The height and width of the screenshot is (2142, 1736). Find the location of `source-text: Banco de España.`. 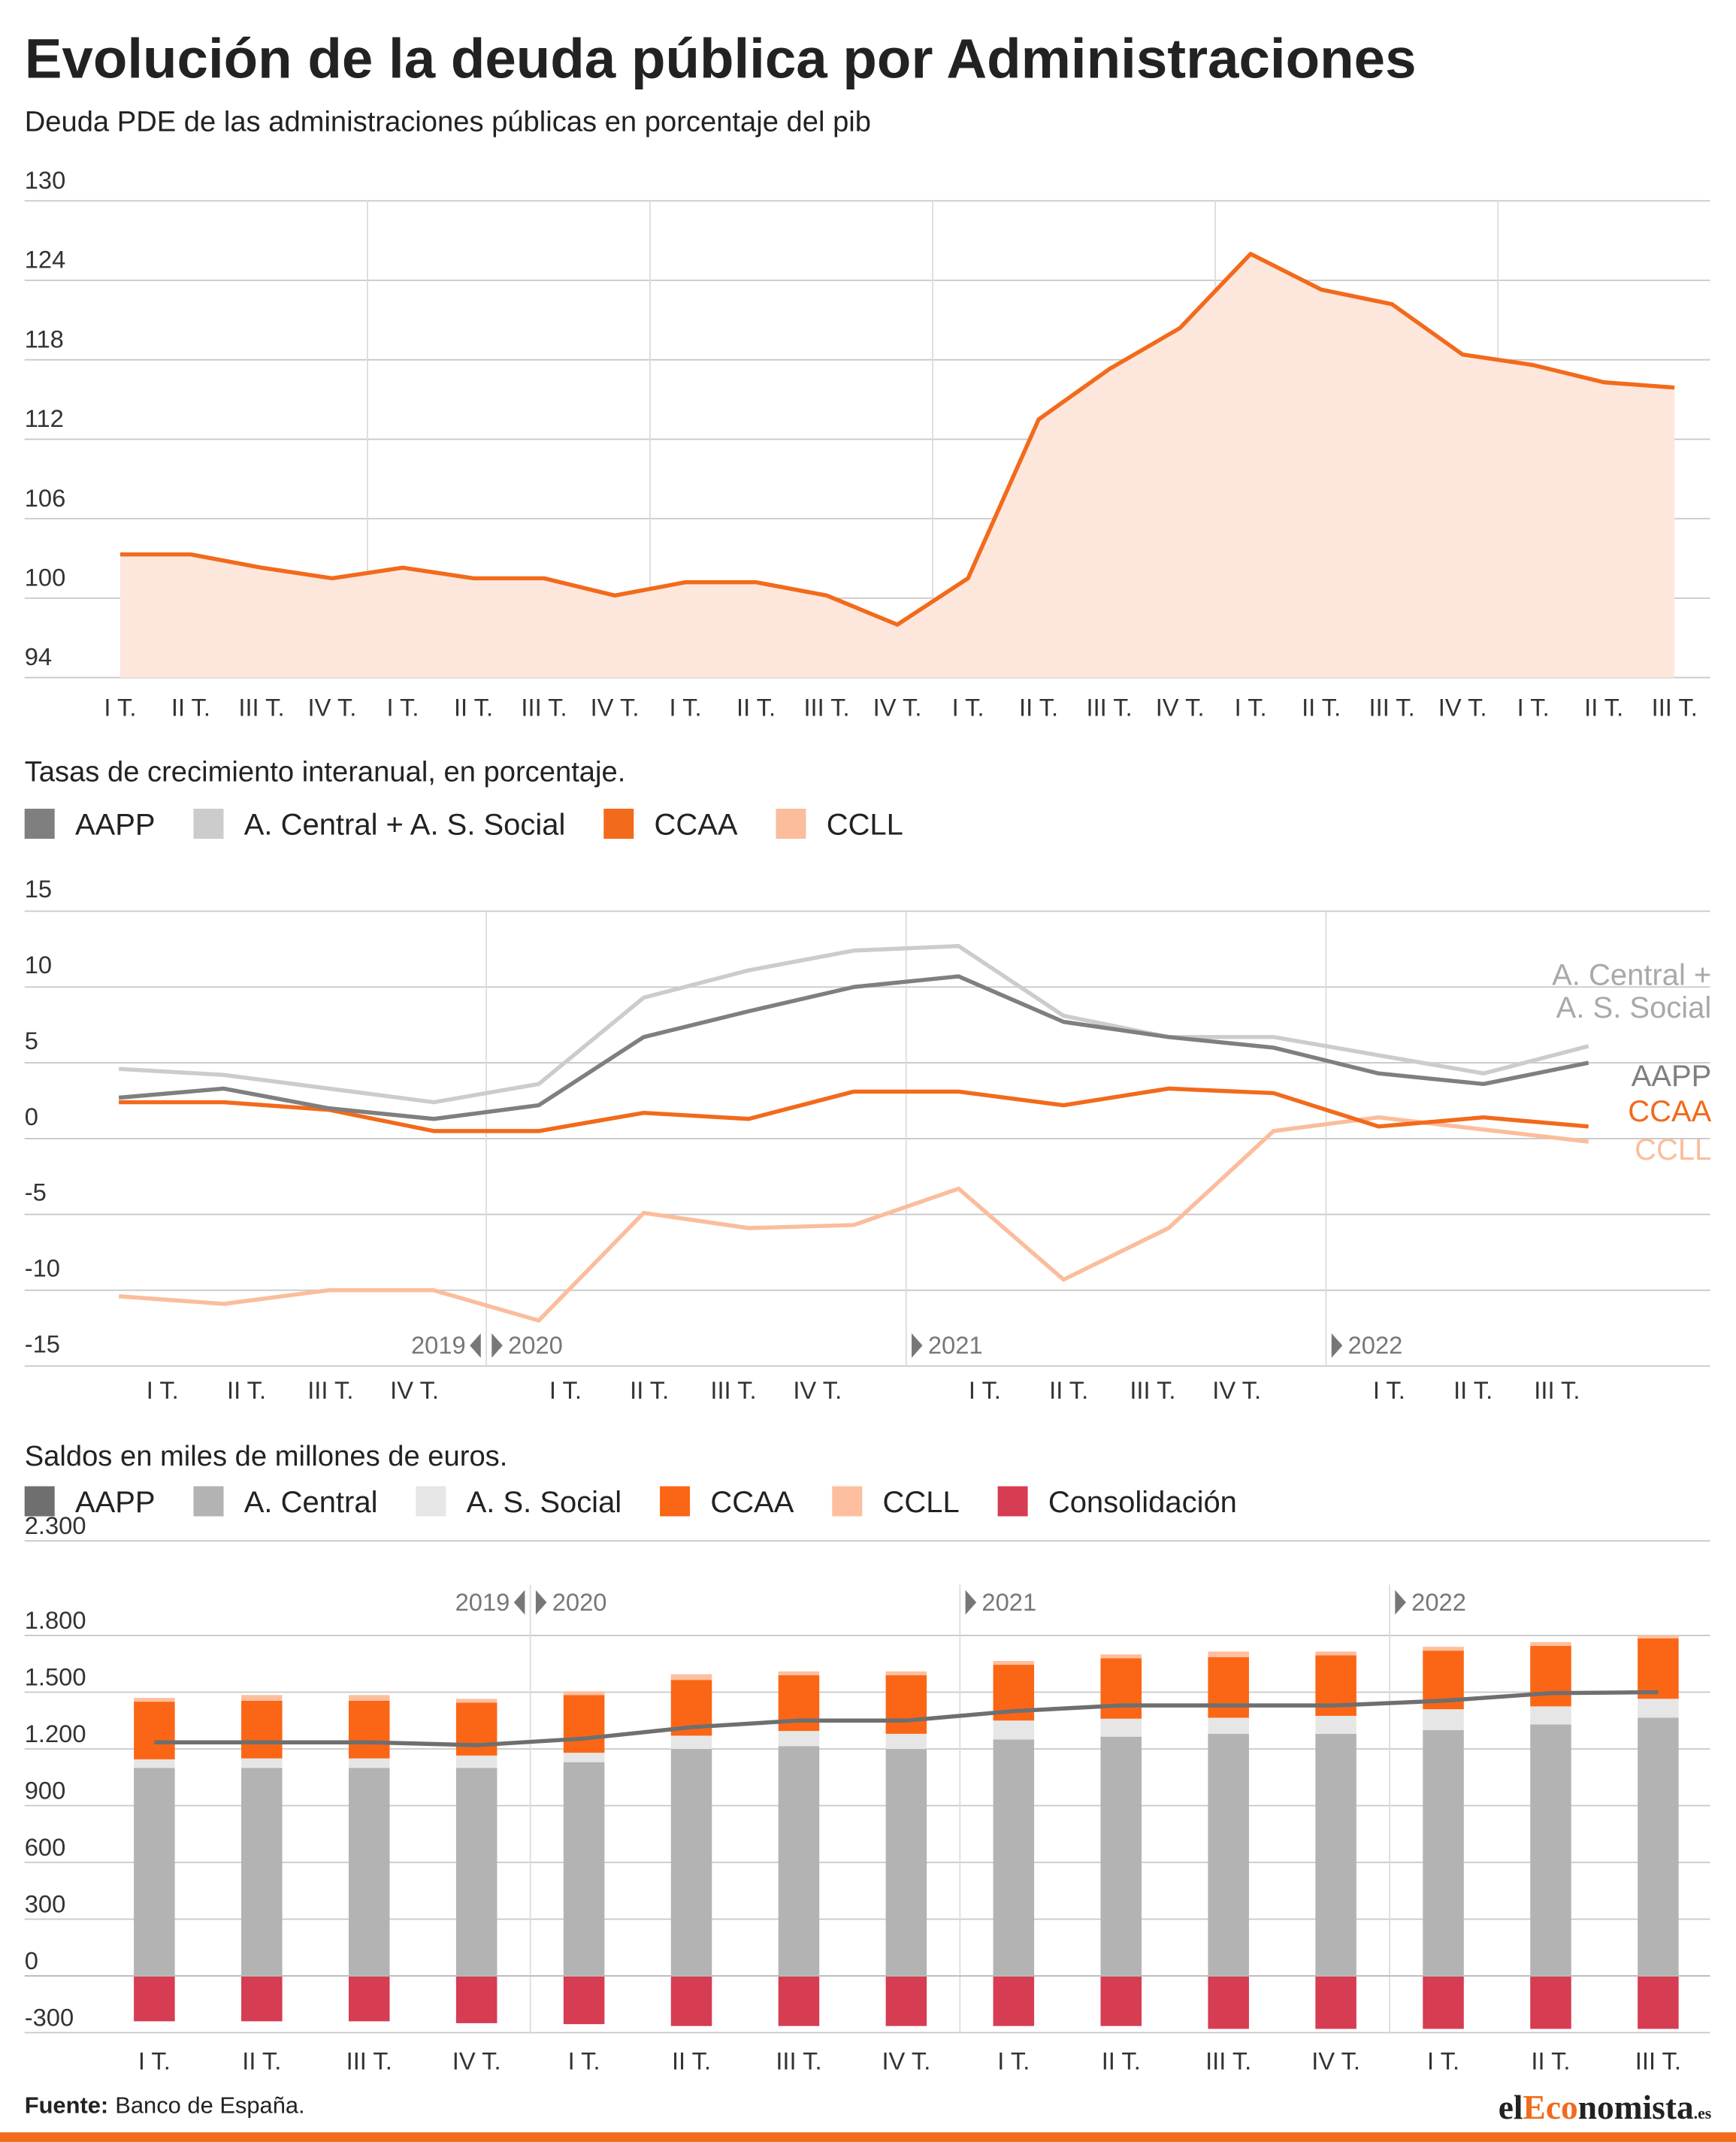

source-text: Banco de España. is located at coordinates (209, 2105).